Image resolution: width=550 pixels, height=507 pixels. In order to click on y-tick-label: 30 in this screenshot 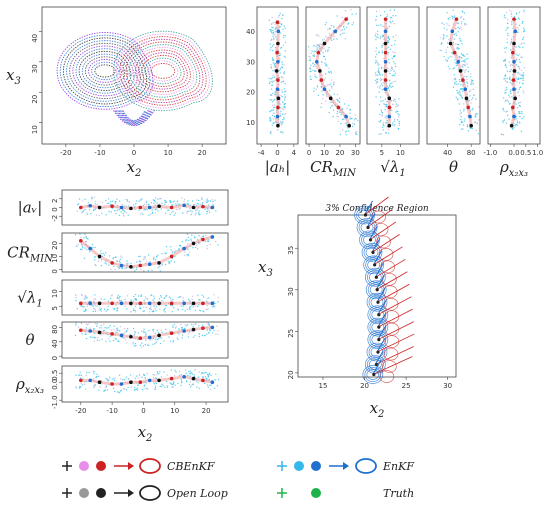, I will do `click(291, 291)`.